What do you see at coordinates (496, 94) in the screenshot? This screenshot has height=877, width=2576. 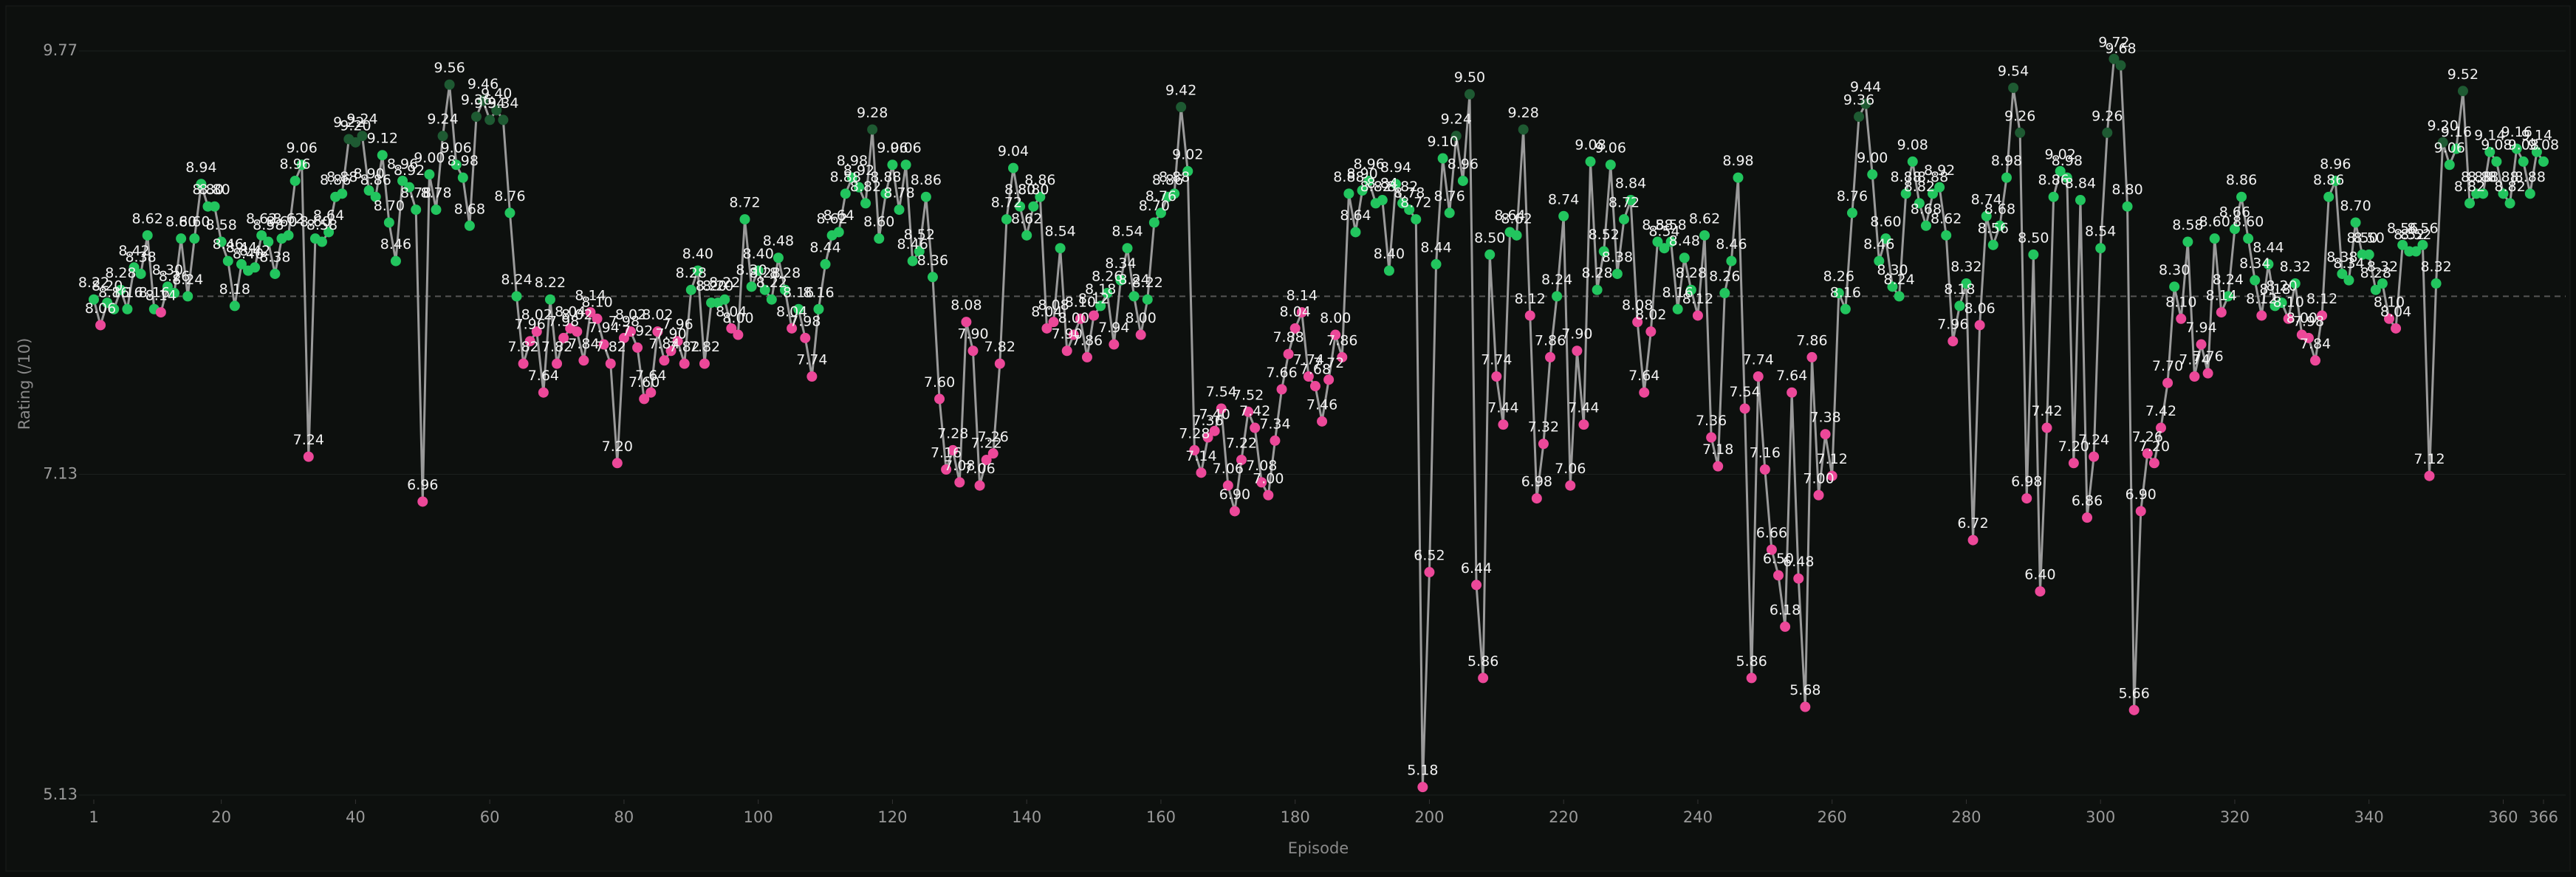 I see `value-label: 9.40` at bounding box center [496, 94].